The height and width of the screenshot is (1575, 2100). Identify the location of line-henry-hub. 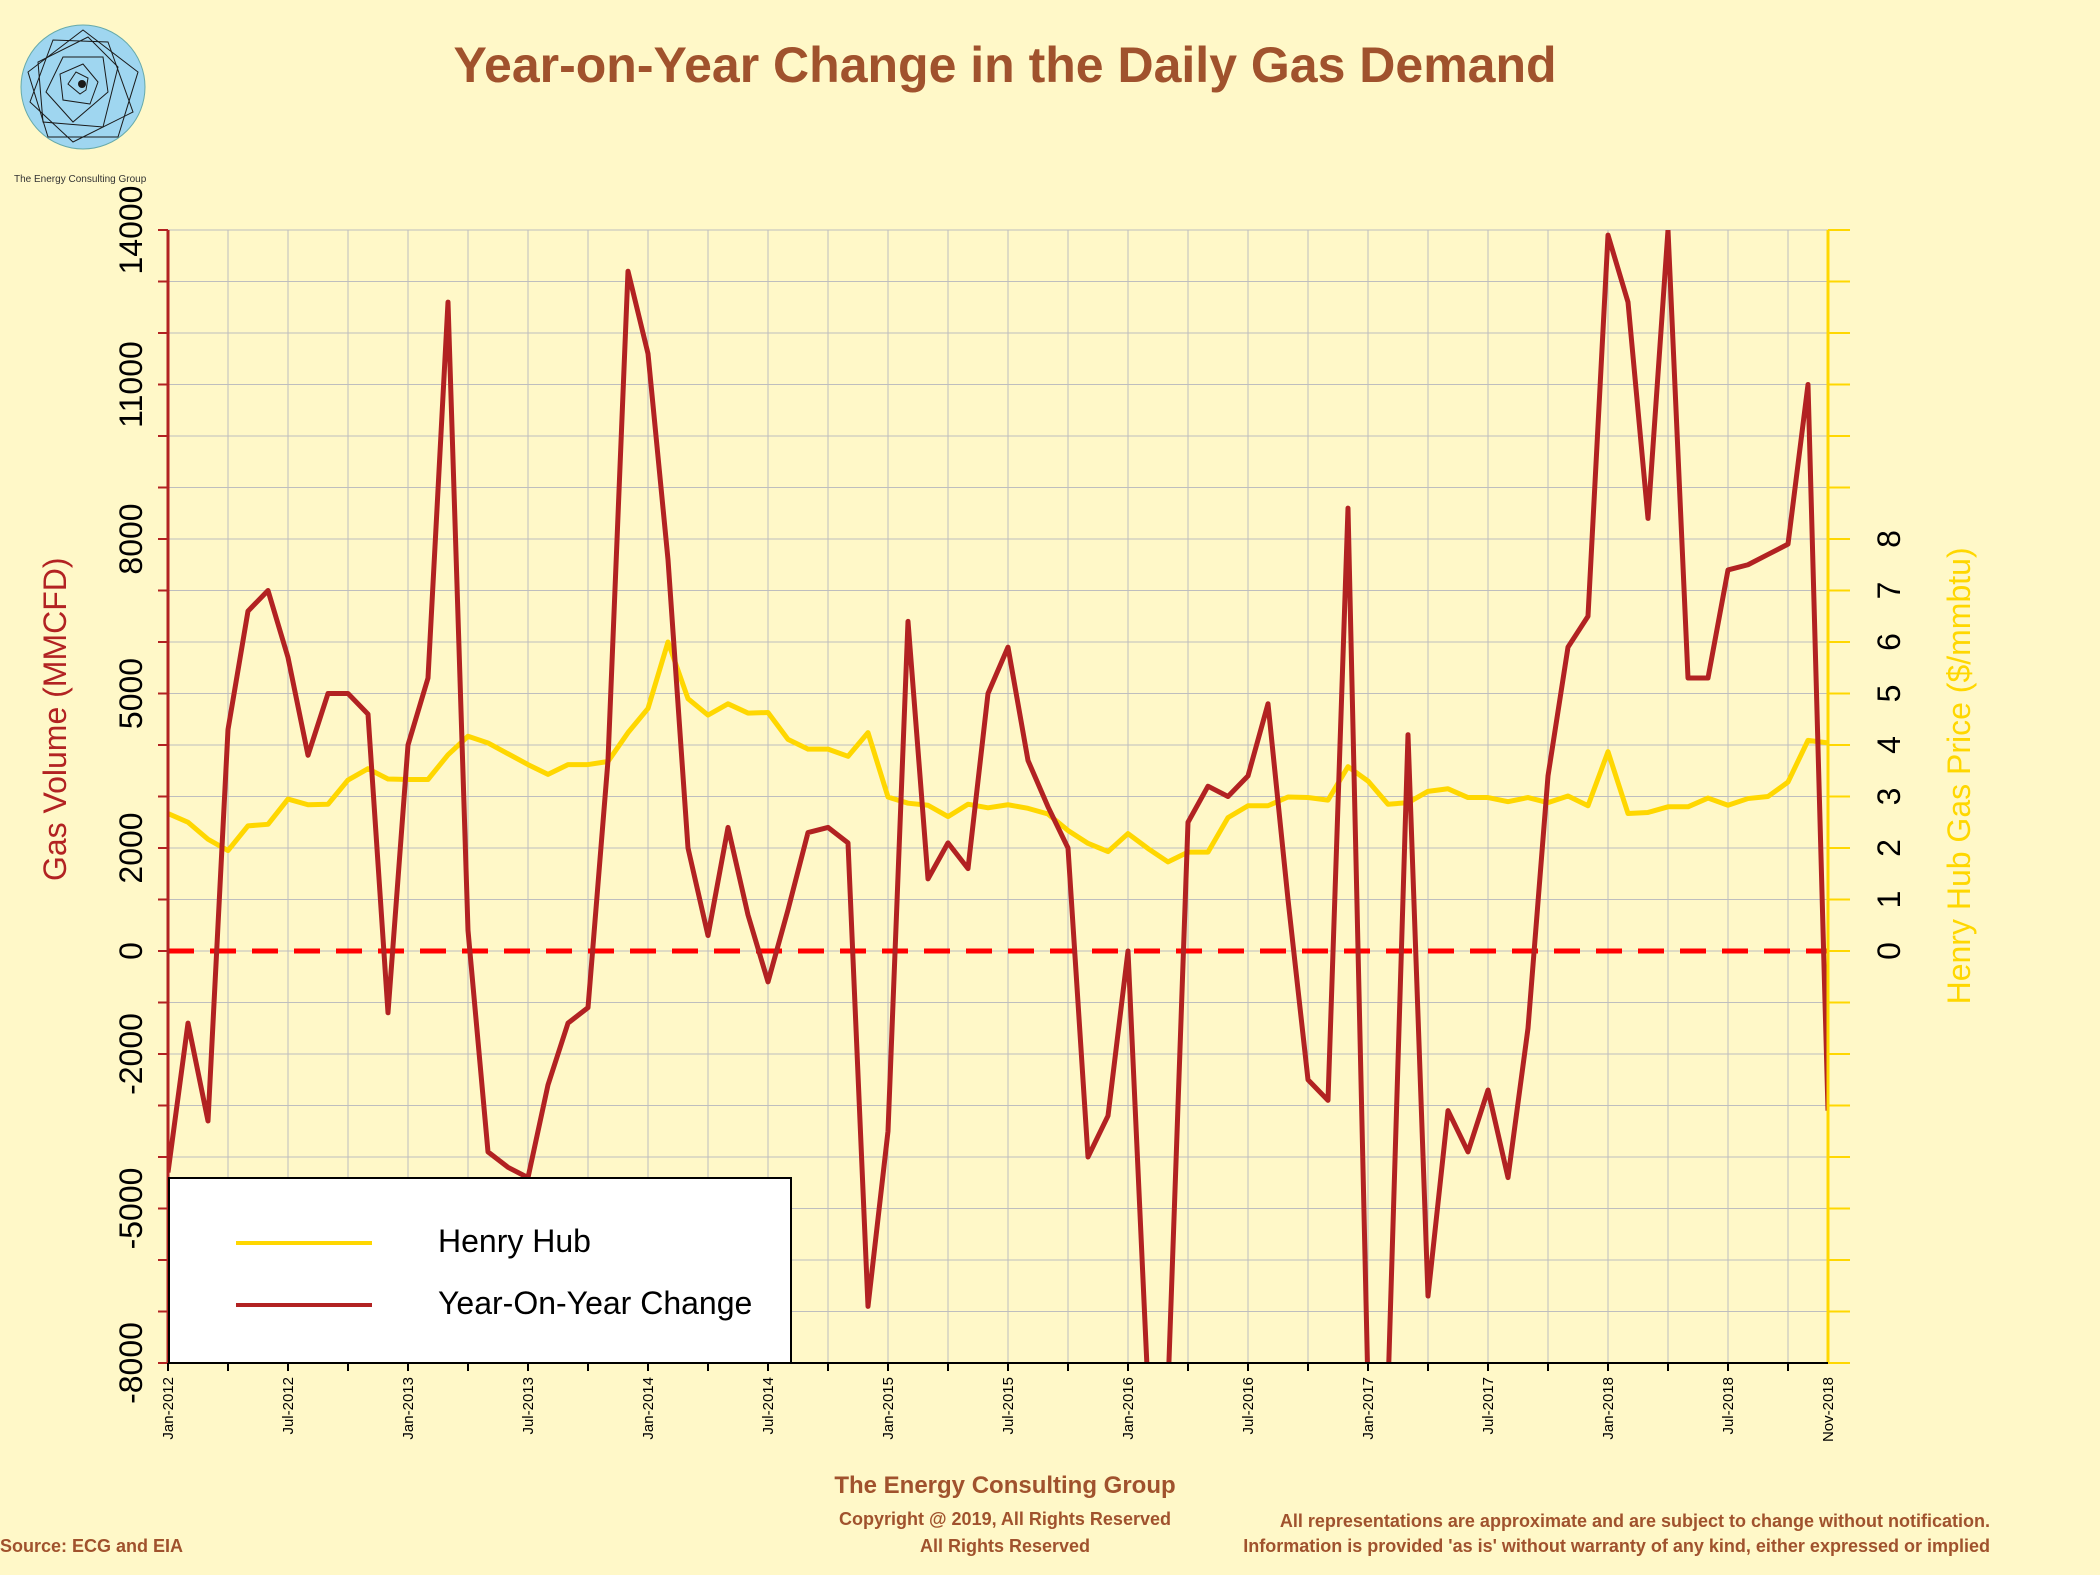
(998, 752).